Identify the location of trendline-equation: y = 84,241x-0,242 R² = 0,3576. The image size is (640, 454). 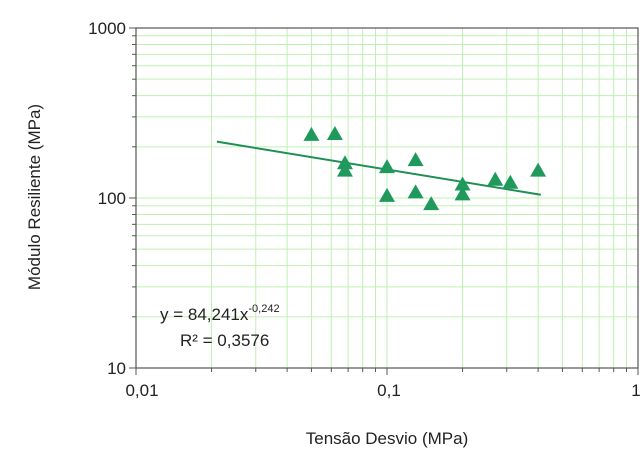
(220, 326).